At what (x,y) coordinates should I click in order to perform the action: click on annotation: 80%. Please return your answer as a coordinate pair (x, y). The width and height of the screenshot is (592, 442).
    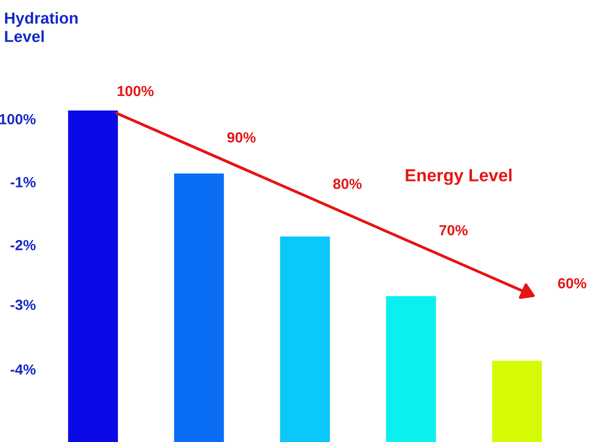
    Looking at the image, I should click on (347, 183).